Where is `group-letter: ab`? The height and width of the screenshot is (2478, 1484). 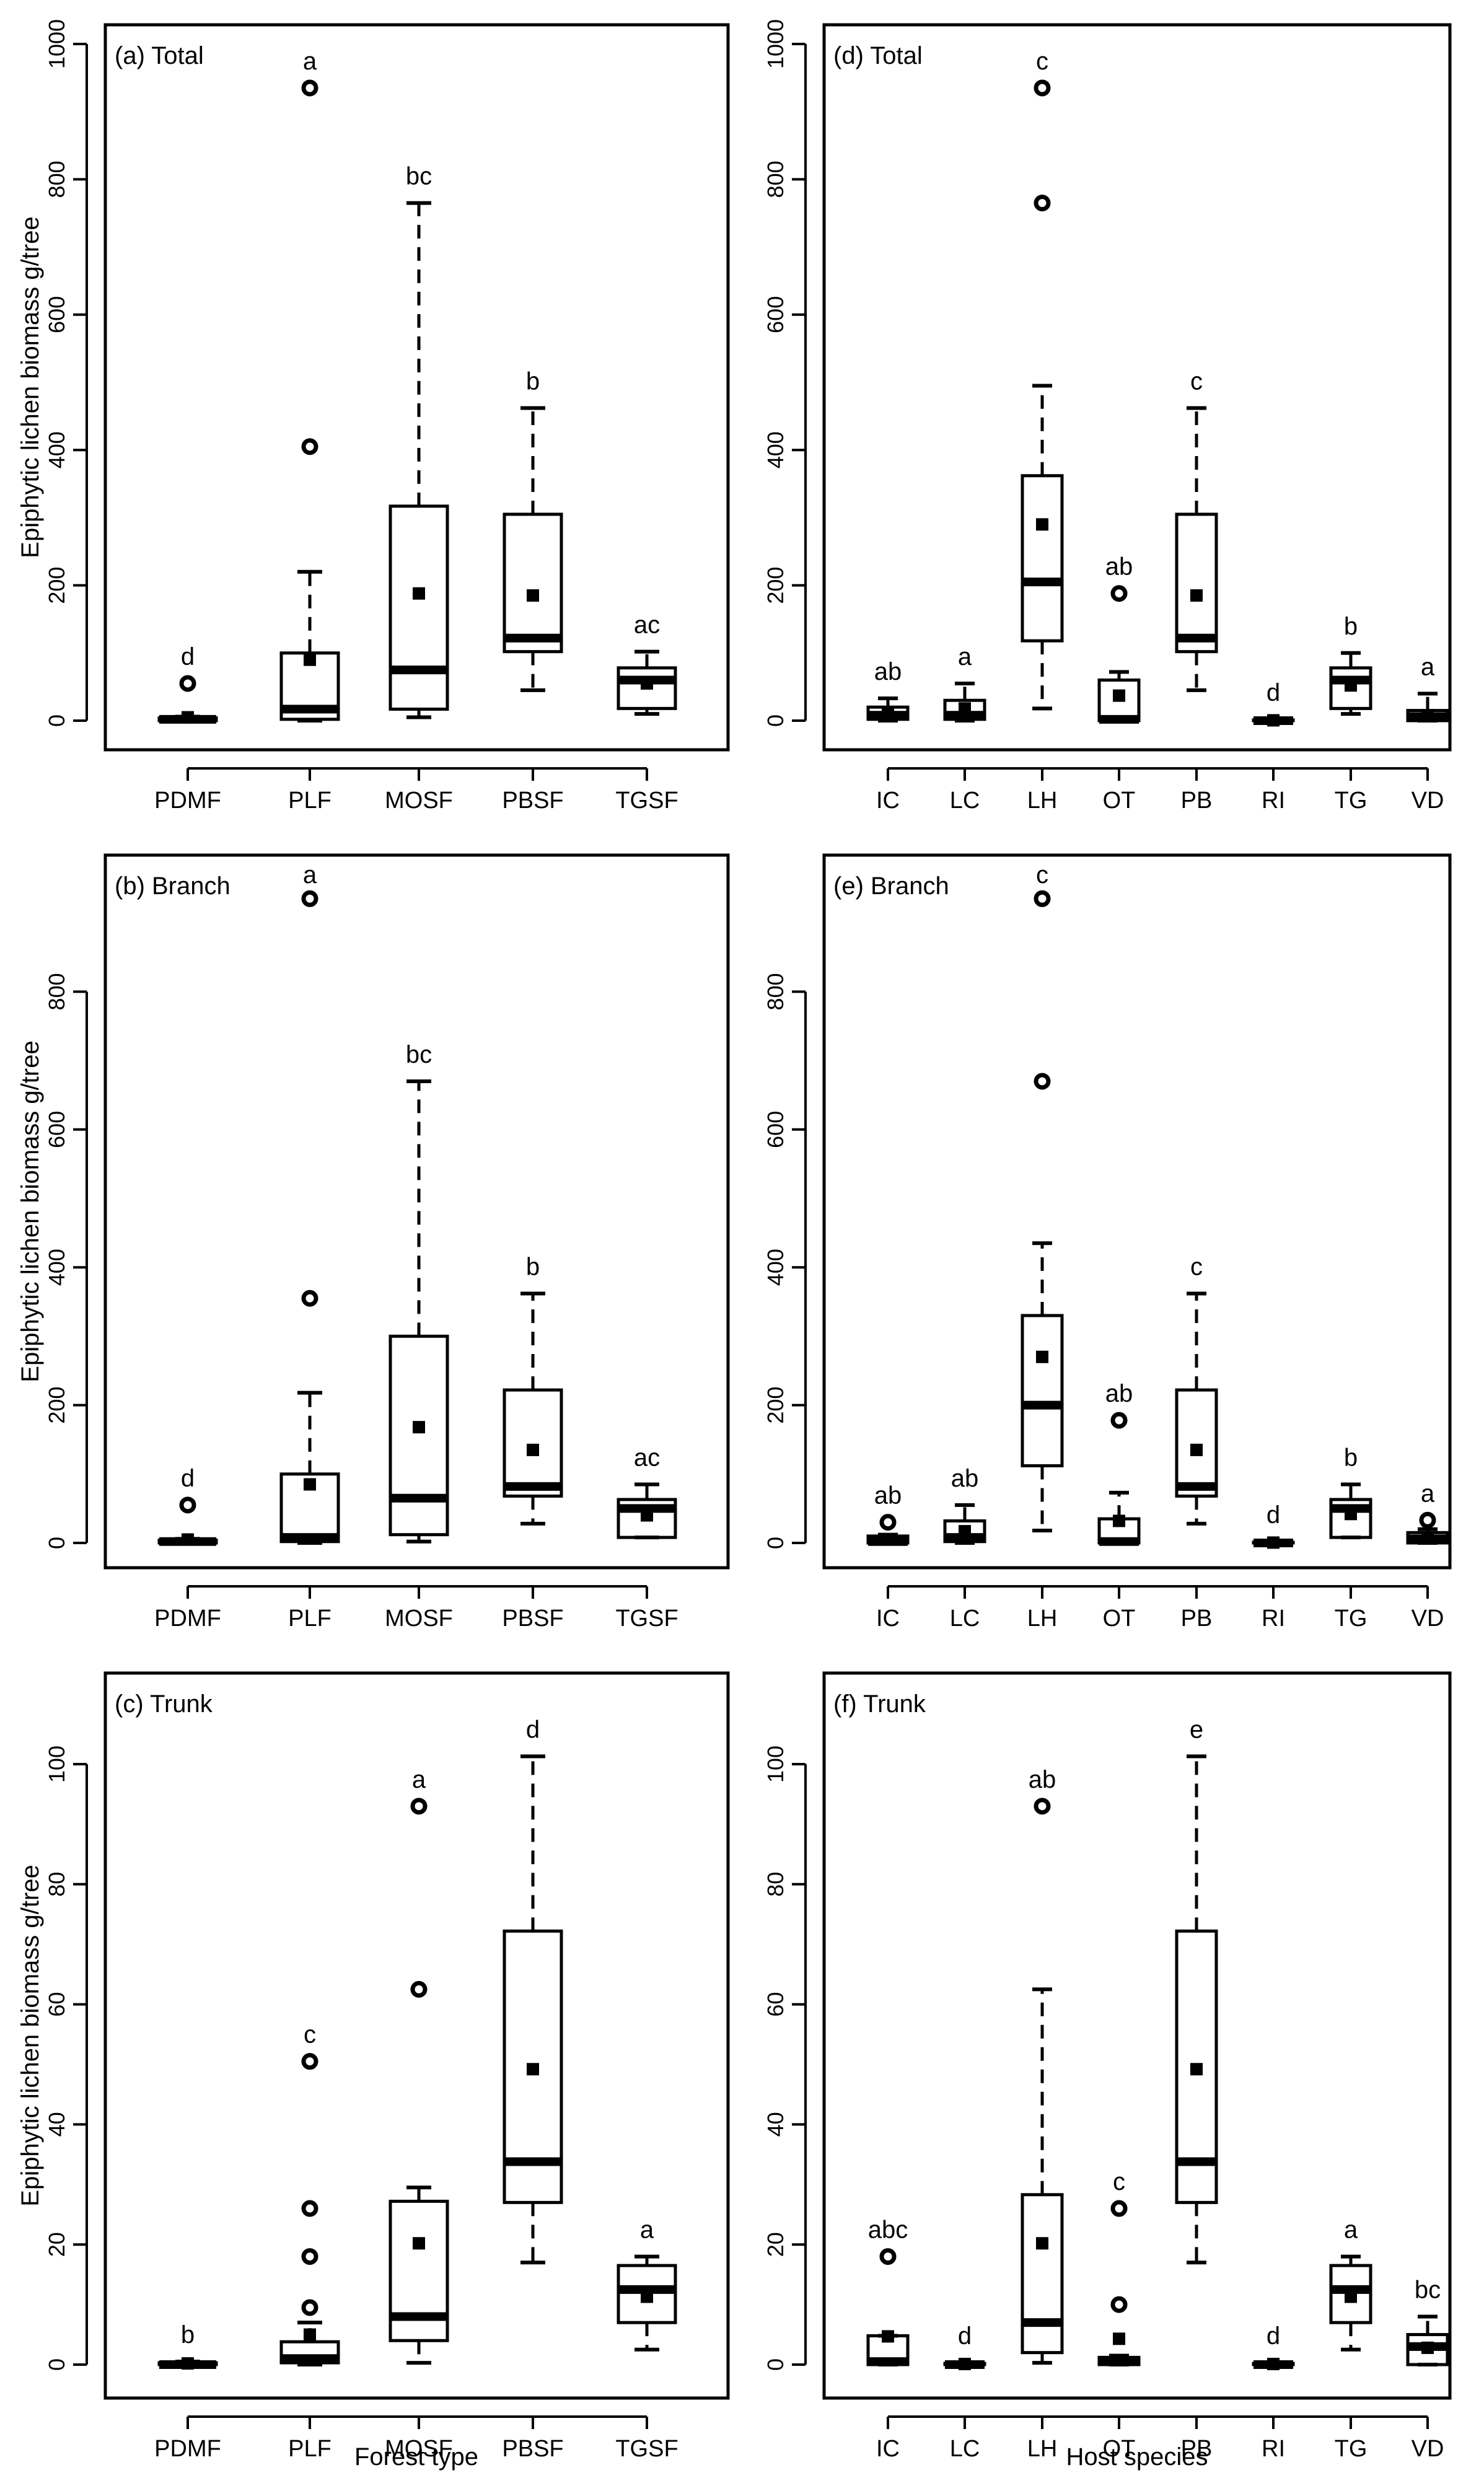
group-letter: ab is located at coordinates (1042, 1779).